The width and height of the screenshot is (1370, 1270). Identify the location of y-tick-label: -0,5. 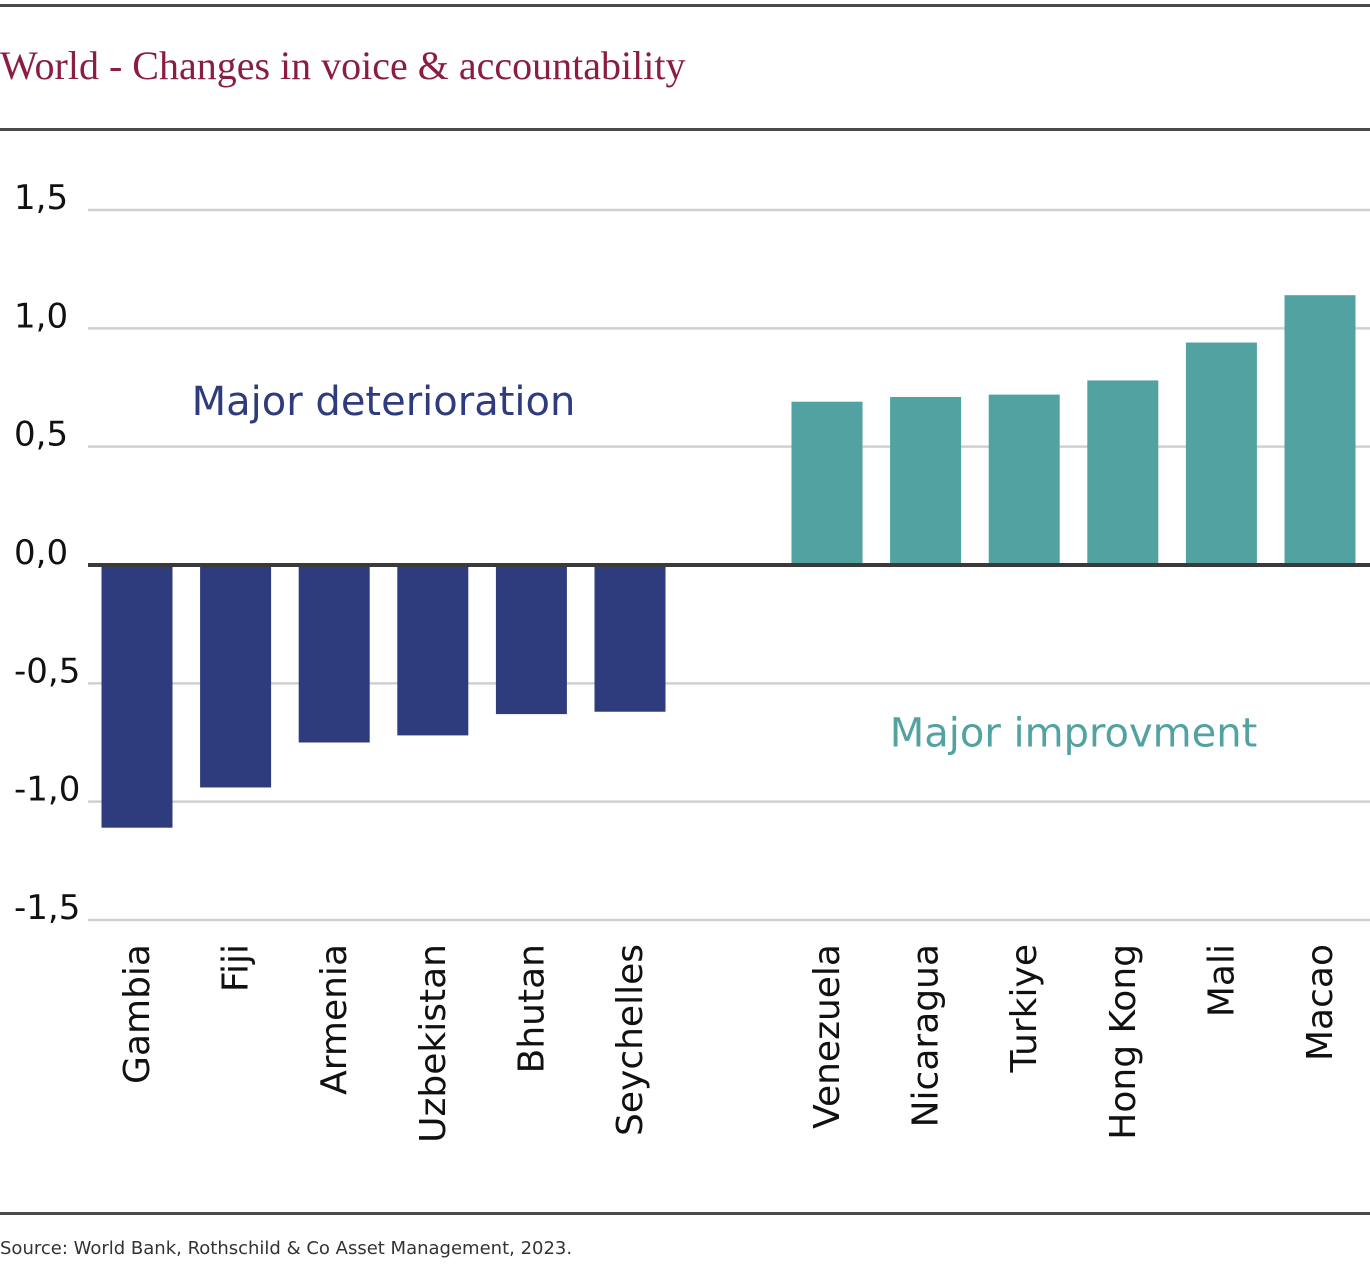
(47, 671).